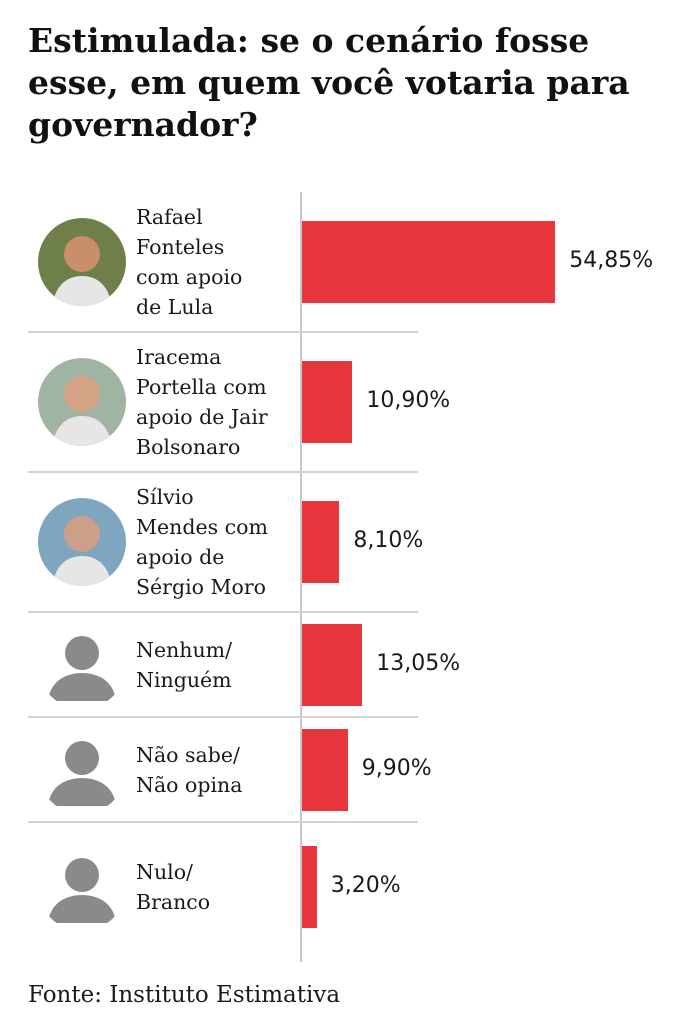  Describe the element at coordinates (184, 995) in the screenshot. I see `source-note: Fonte: Instituto Estimativa` at that location.